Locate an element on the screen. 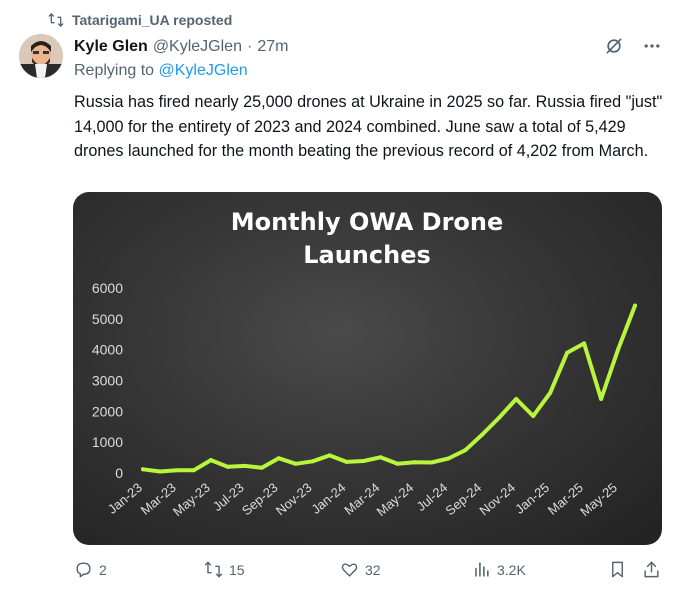  repost-count: 15 is located at coordinates (237, 569).